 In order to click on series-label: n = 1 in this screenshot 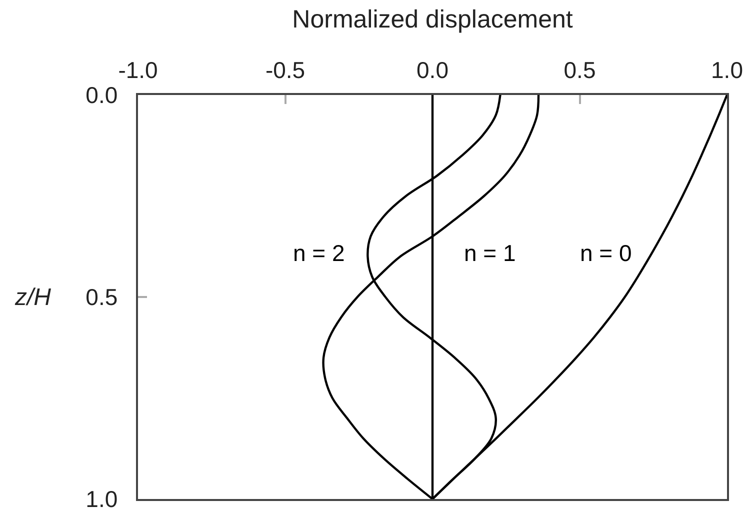, I will do `click(490, 253)`.